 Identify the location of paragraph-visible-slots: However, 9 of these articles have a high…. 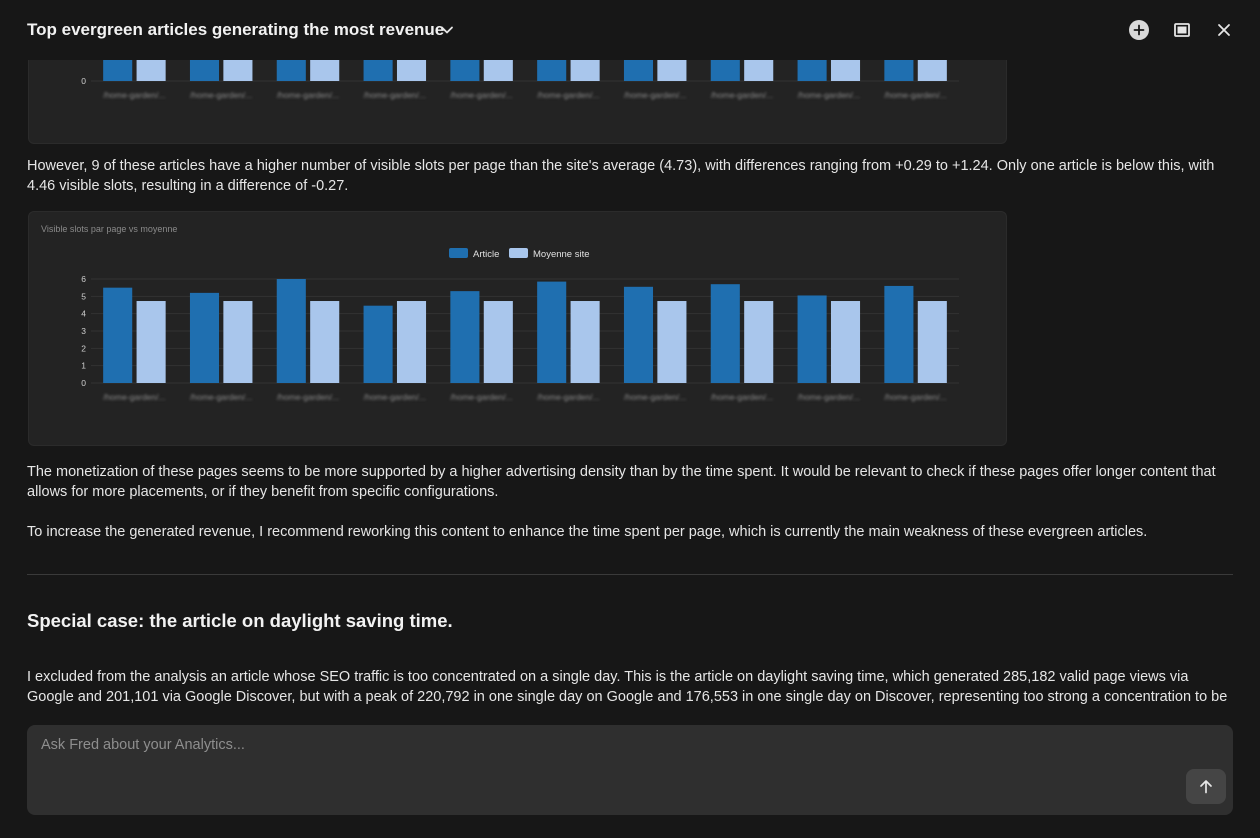
(621, 176).